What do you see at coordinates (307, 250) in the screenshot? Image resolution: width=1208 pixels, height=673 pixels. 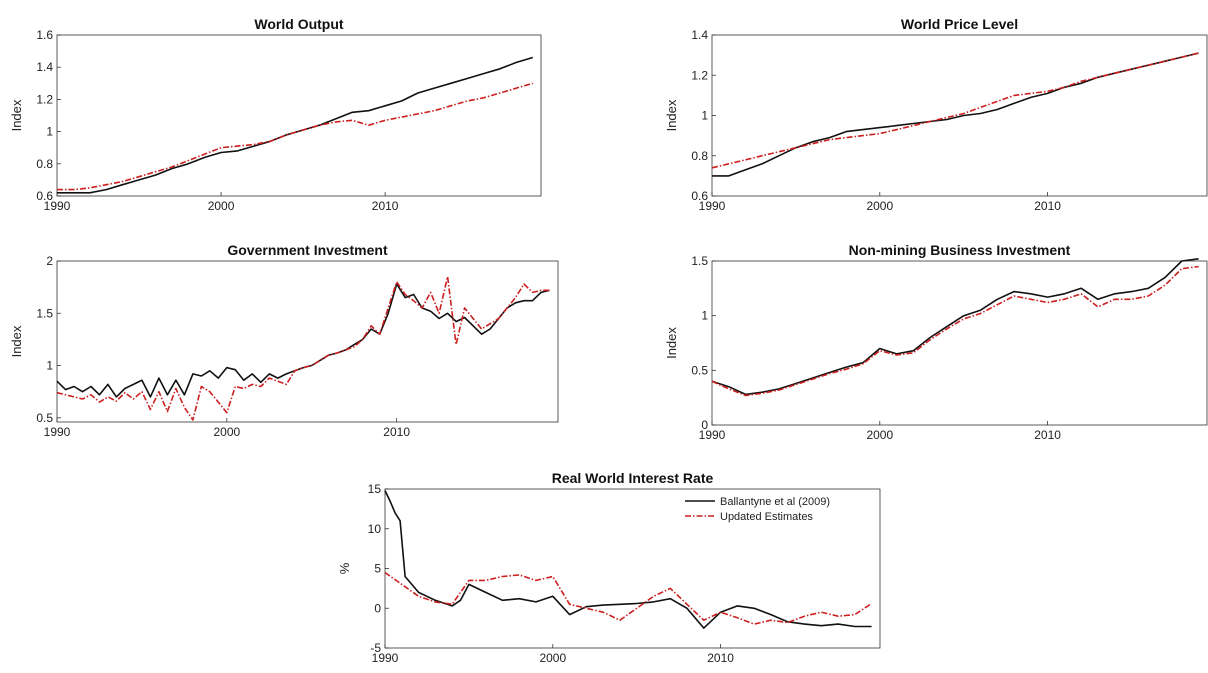 I see `chart-title: Government Investment` at bounding box center [307, 250].